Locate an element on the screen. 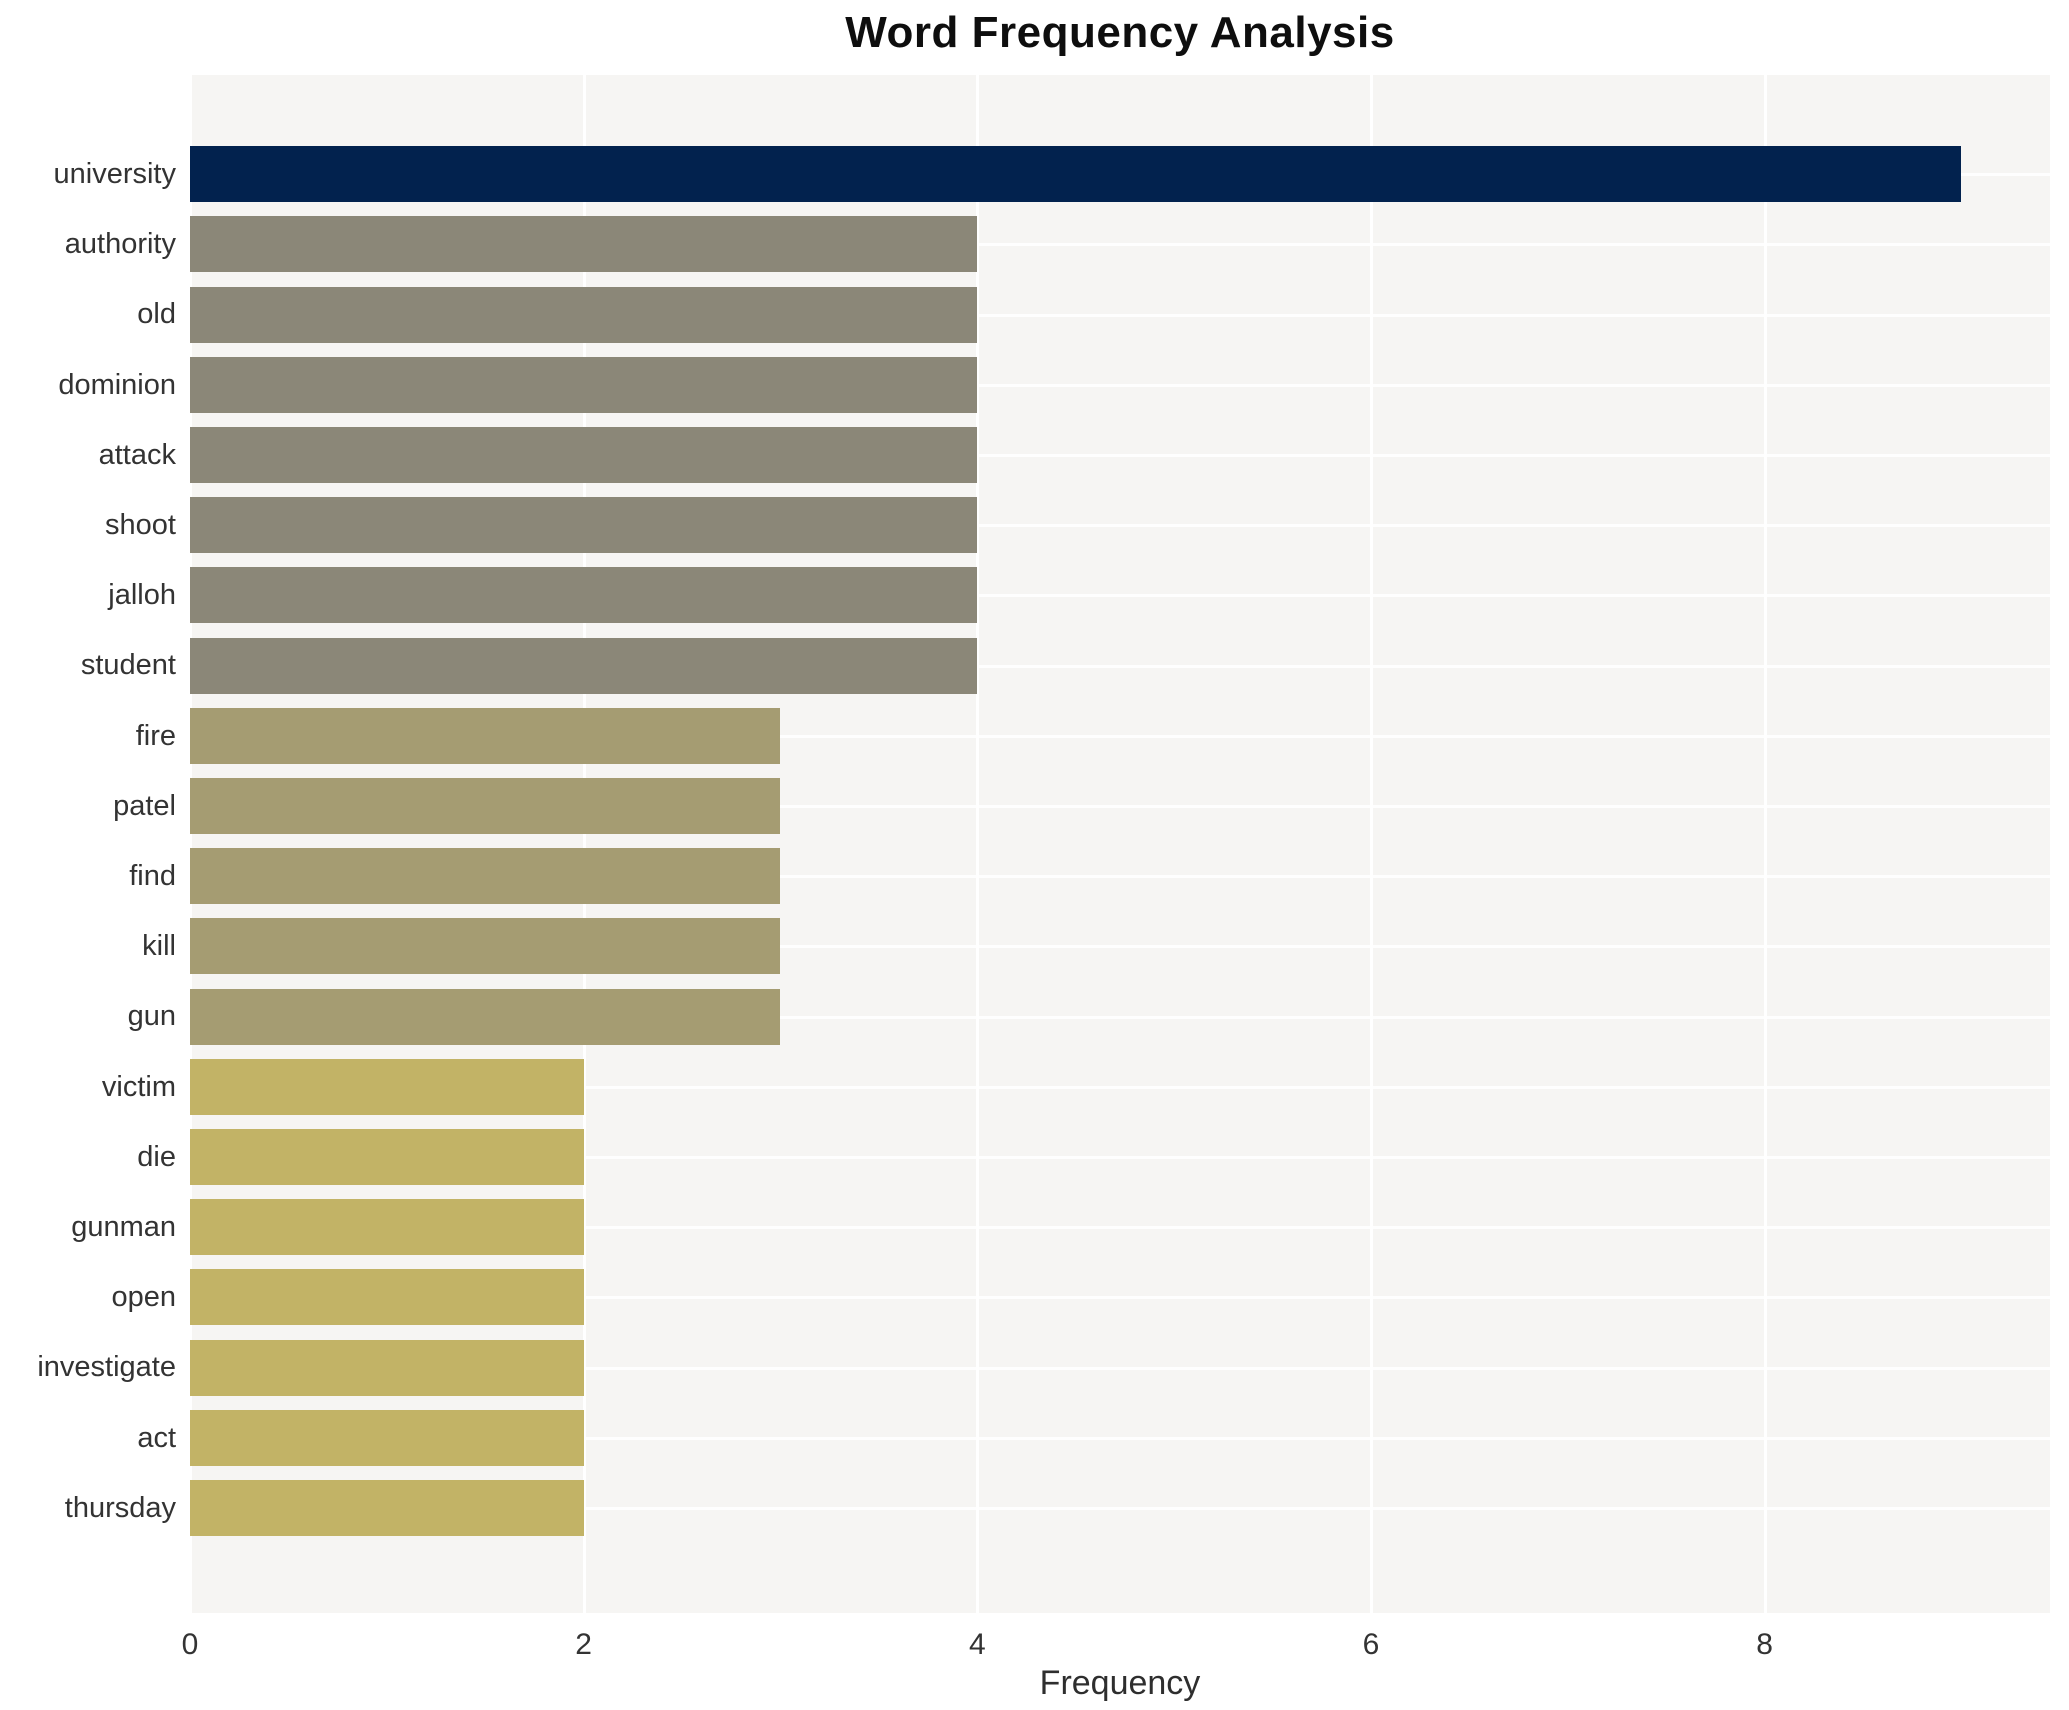 The width and height of the screenshot is (2069, 1710). y-tick-label-student: student is located at coordinates (128, 665).